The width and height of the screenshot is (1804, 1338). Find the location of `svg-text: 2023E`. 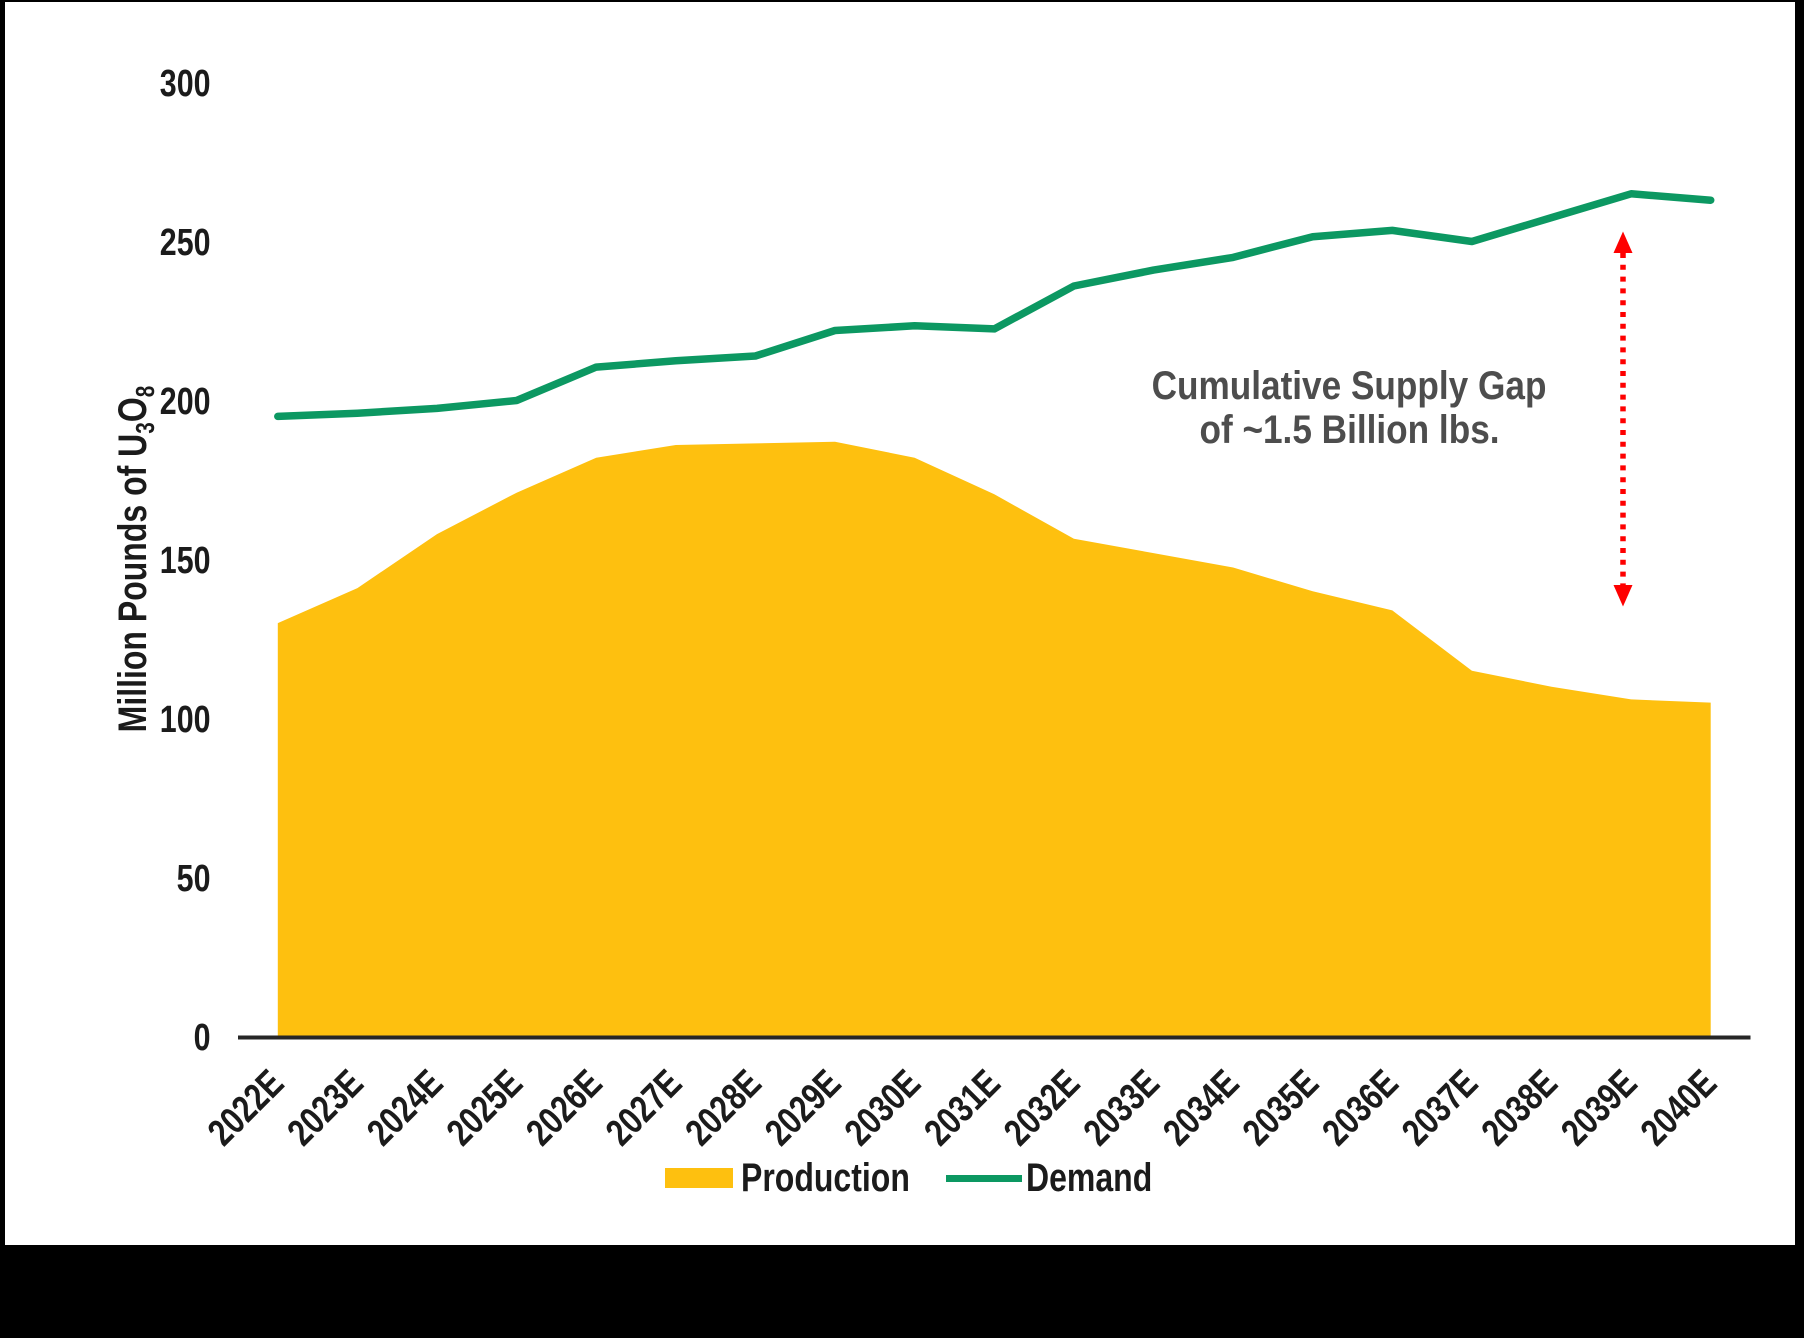

svg-text: 2023E is located at coordinates (326, 1108).